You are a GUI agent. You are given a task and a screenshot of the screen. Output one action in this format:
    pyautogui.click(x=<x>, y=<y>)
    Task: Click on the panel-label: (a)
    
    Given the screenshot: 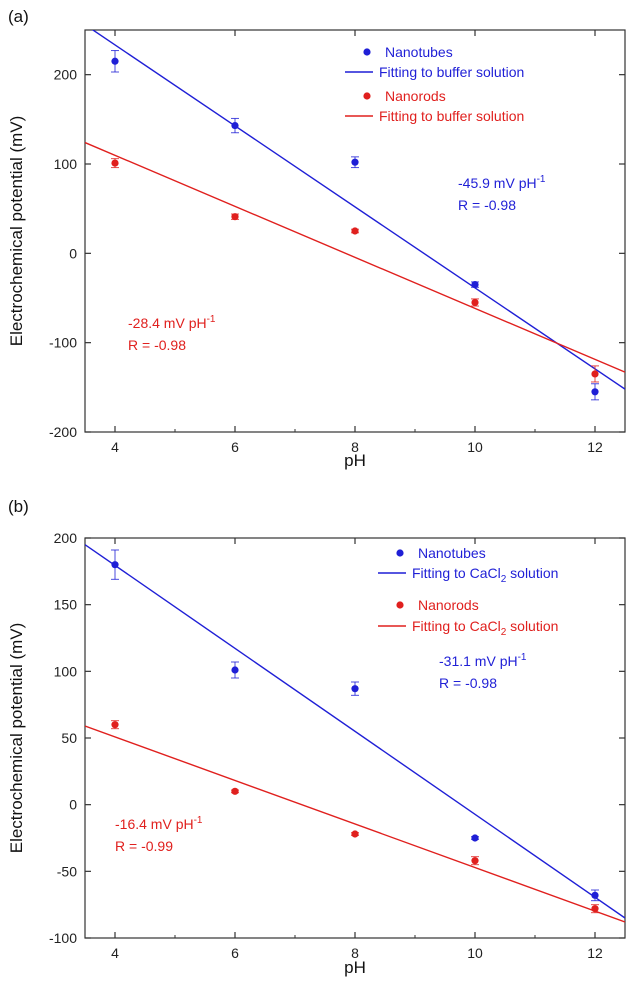 What is the action you would take?
    pyautogui.click(x=18, y=16)
    